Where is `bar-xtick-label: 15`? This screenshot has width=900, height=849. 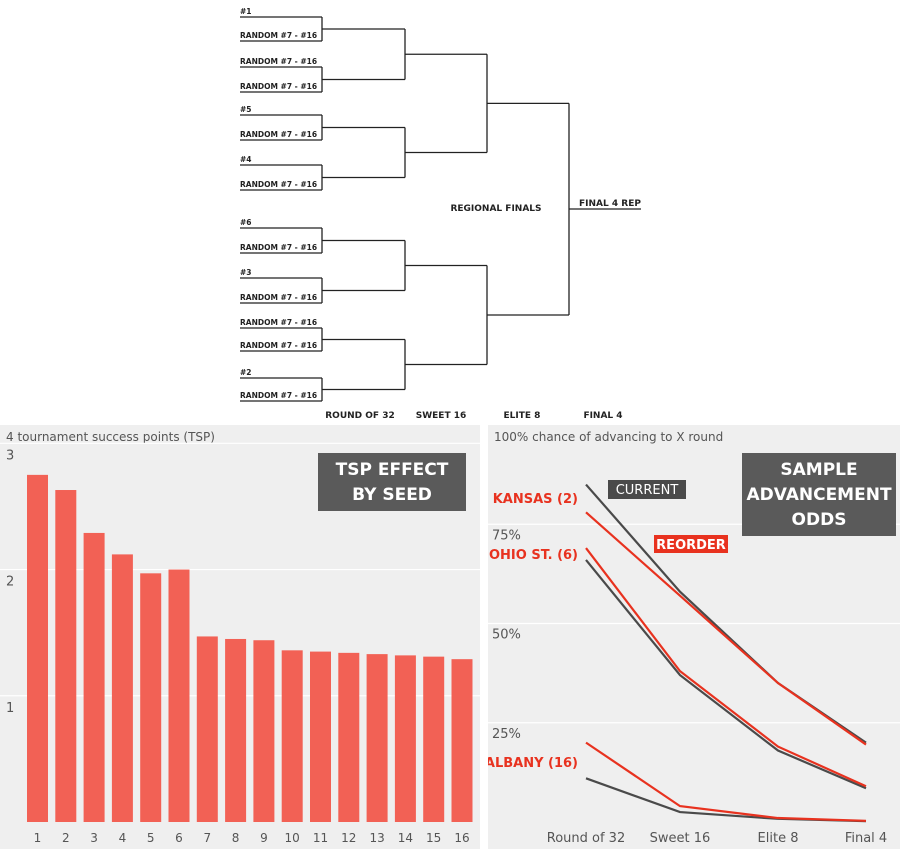 bar-xtick-label: 15 is located at coordinates (433, 838).